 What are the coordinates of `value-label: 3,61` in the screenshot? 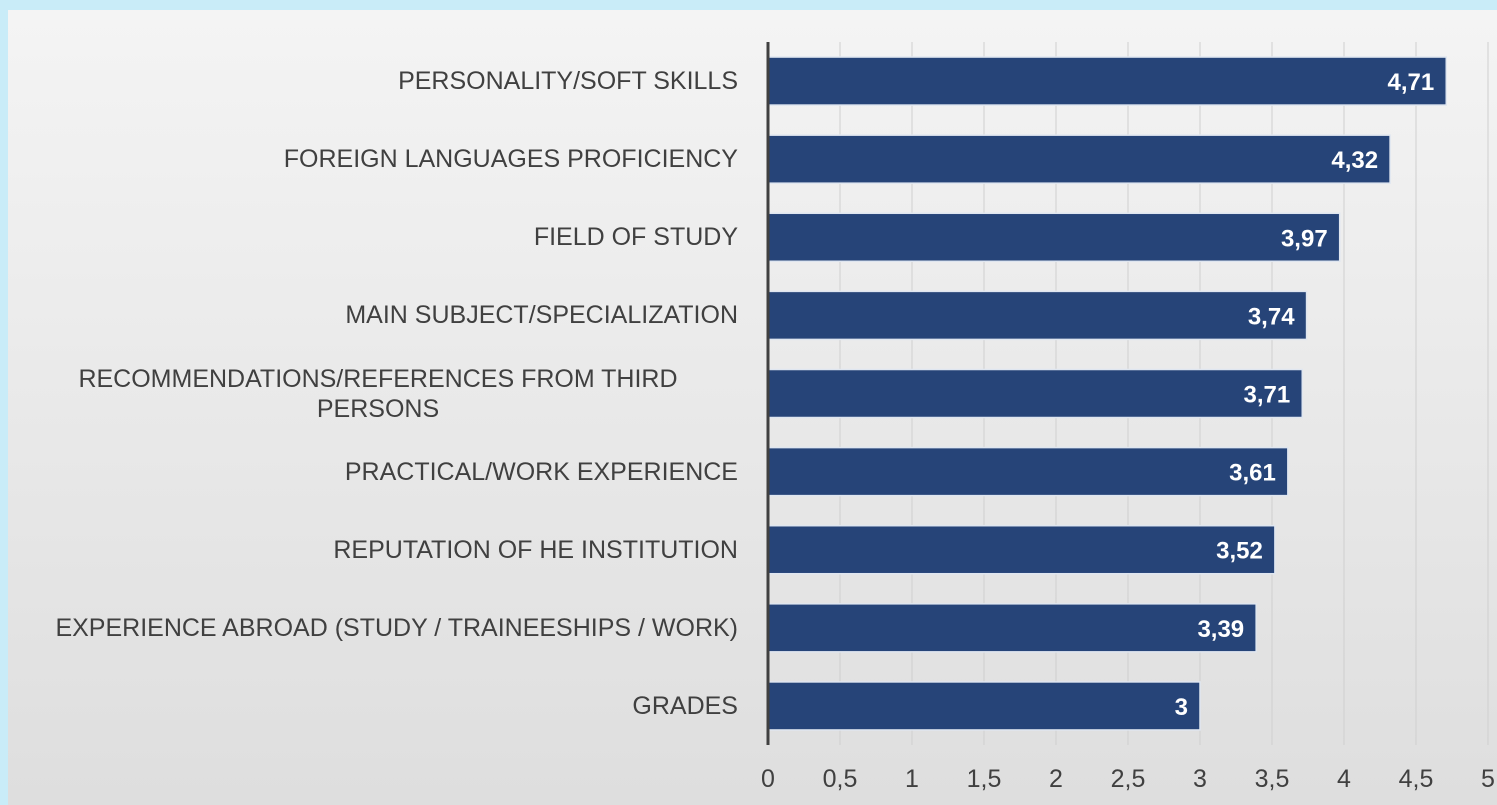 It's located at (1252, 473).